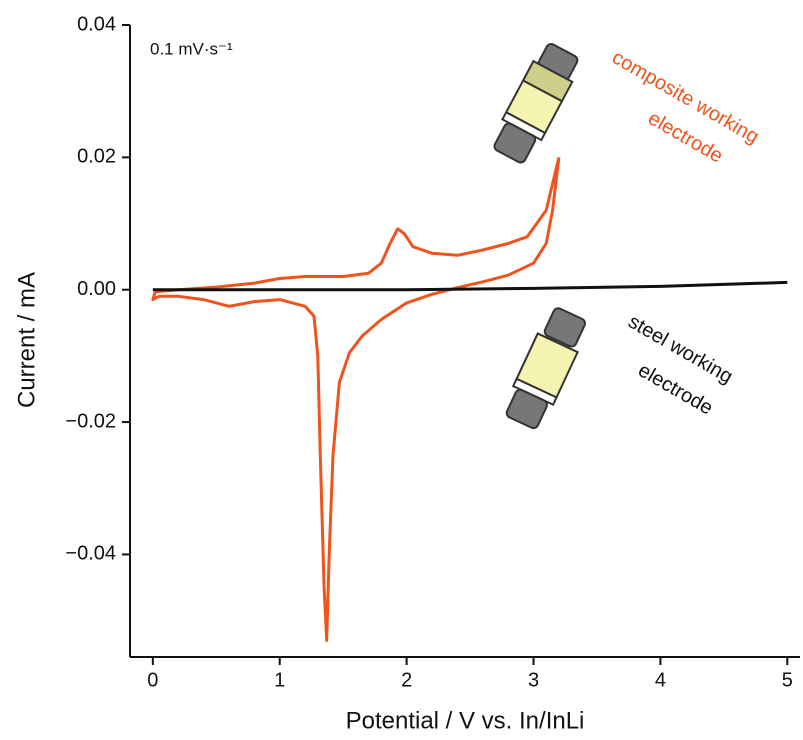 The image size is (803, 740). What do you see at coordinates (660, 680) in the screenshot?
I see `x-tick-label: 4` at bounding box center [660, 680].